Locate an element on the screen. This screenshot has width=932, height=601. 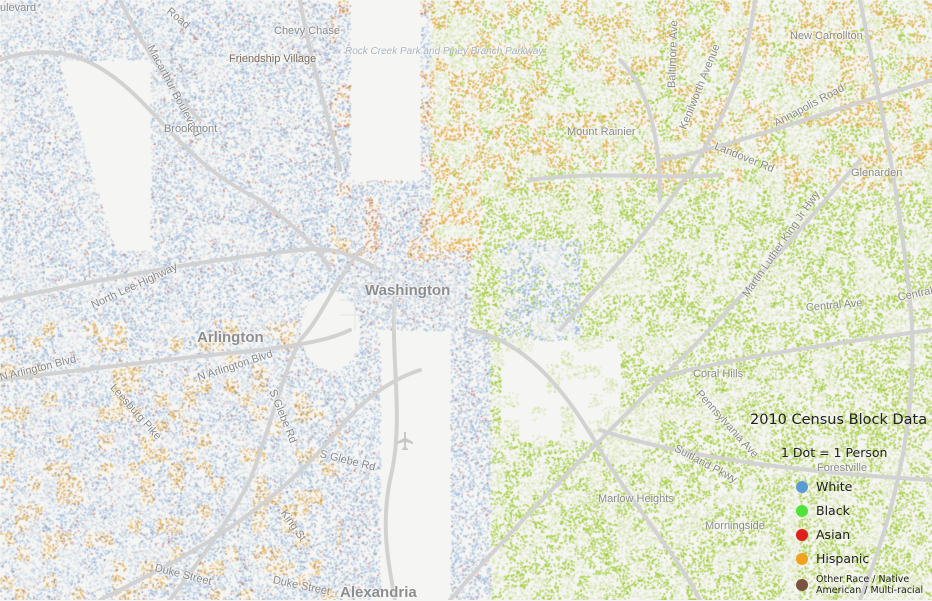
place-label: New Carrollton is located at coordinates (826, 36).